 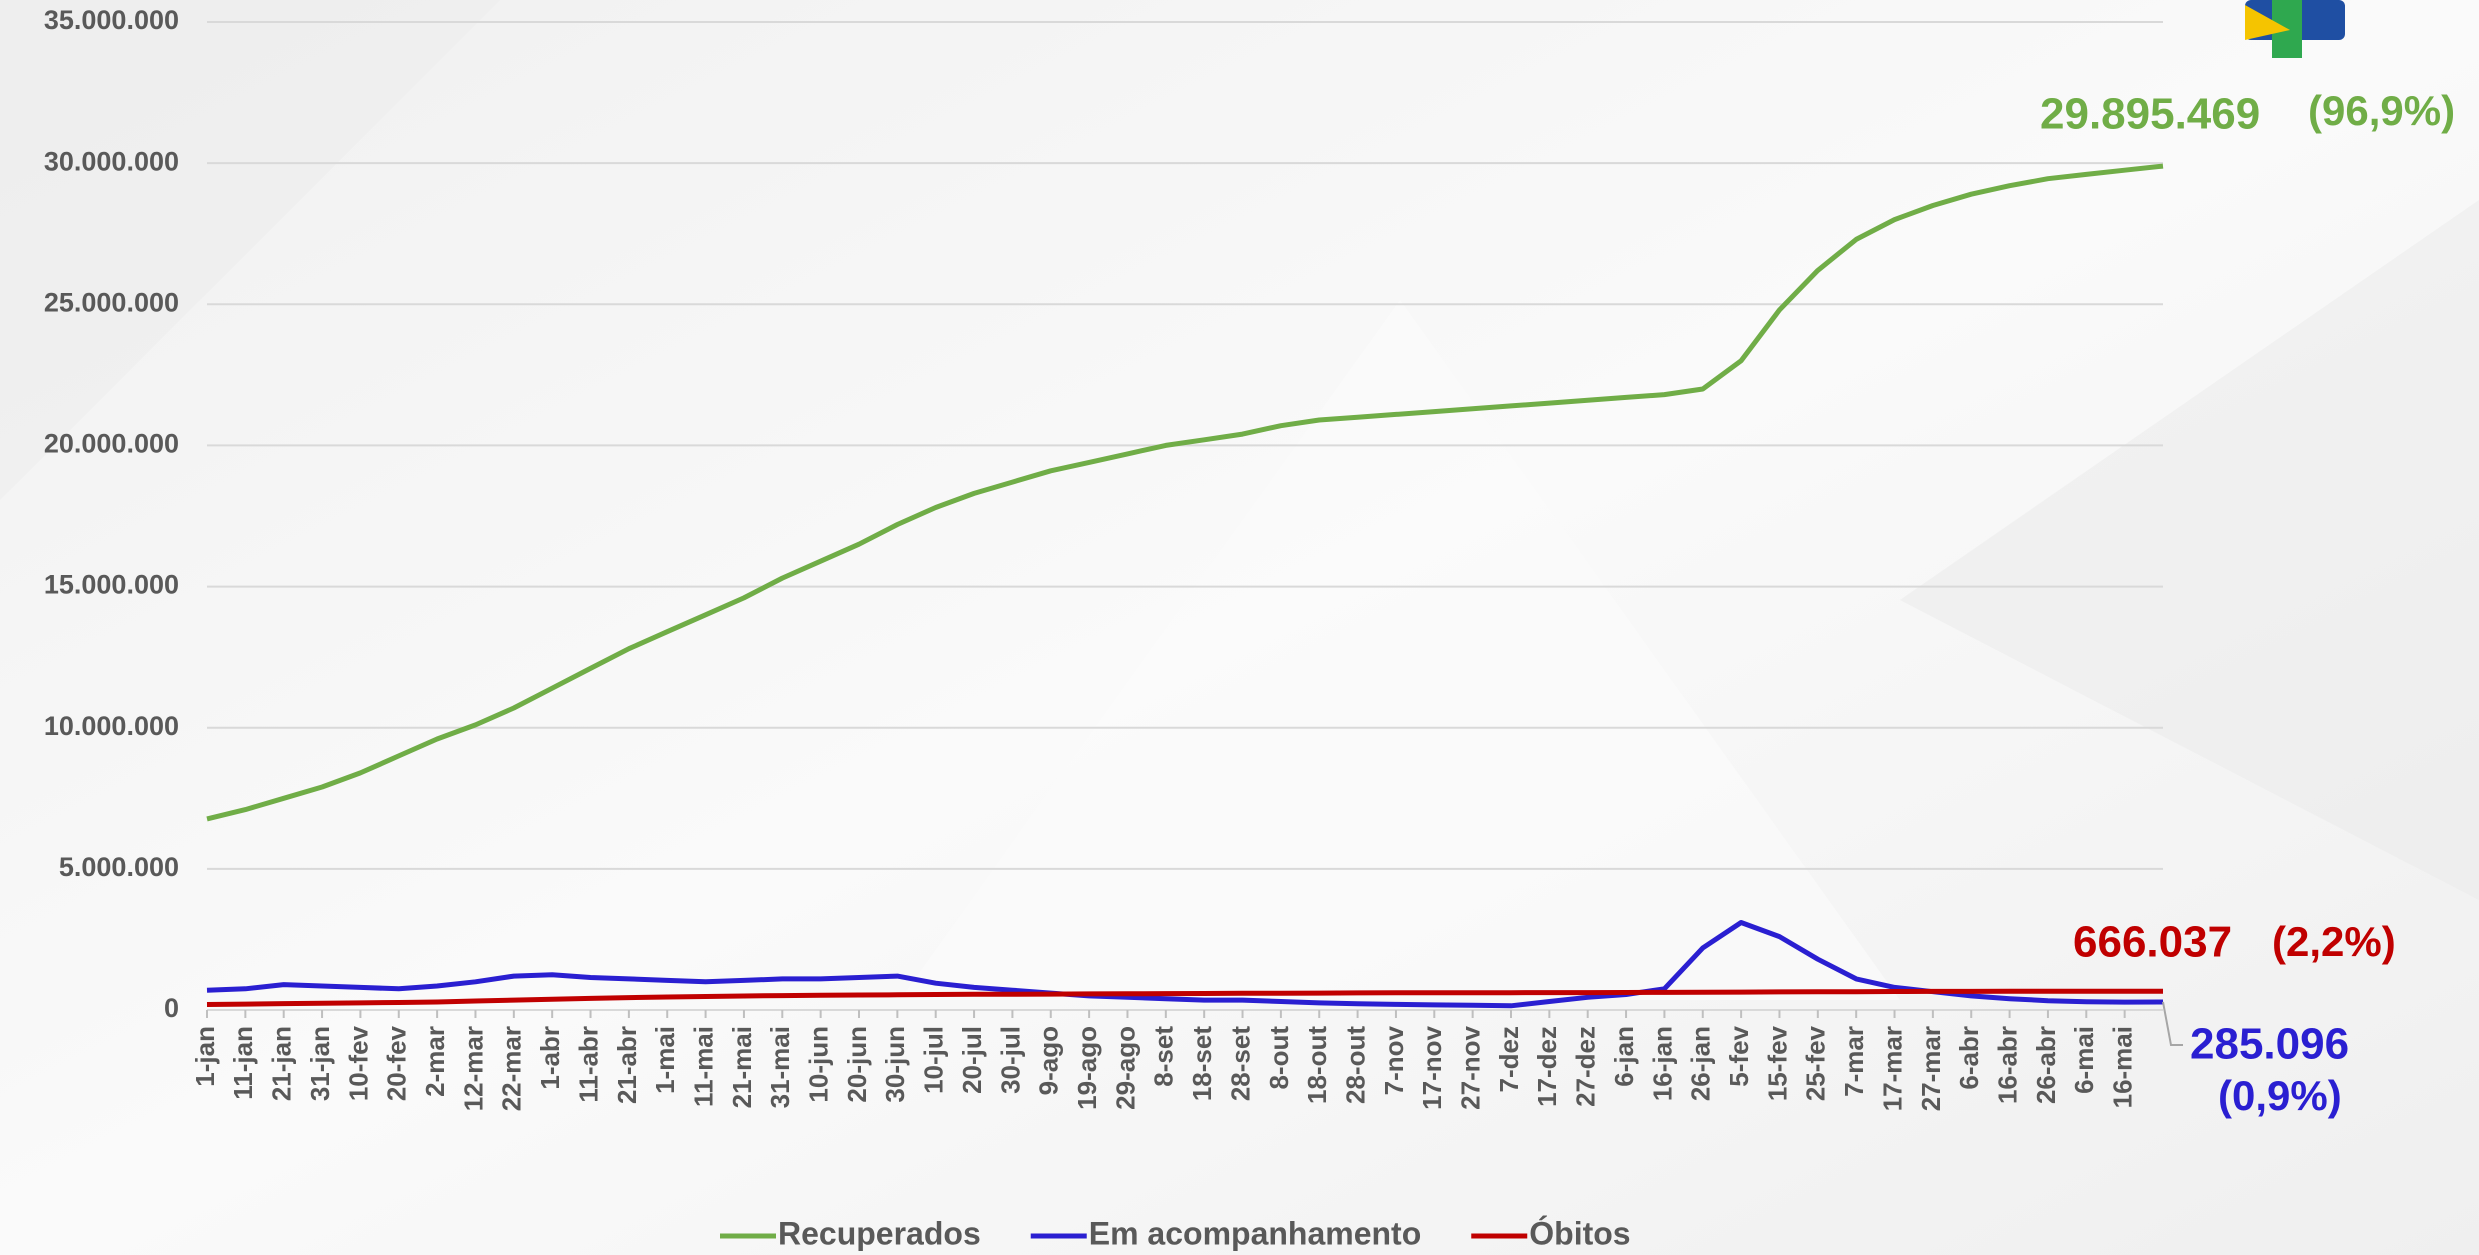 What do you see at coordinates (972, 1060) in the screenshot?
I see `x-tick-label: 20-jul` at bounding box center [972, 1060].